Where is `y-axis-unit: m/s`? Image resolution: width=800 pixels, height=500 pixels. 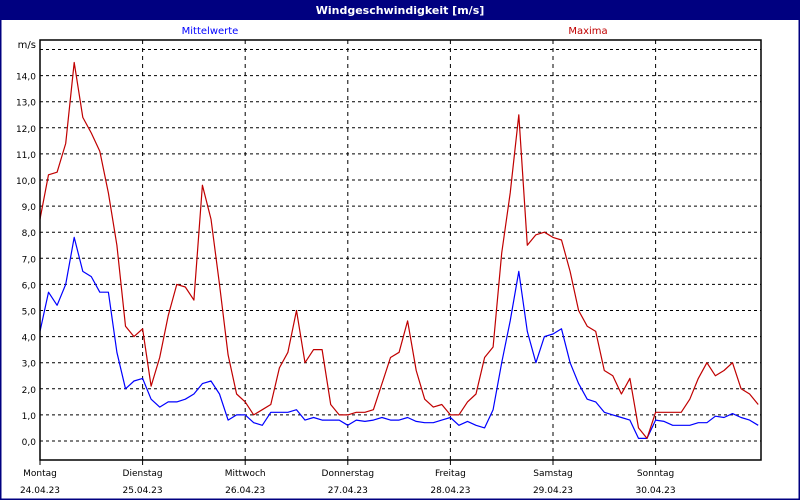
y-axis-unit: m/s is located at coordinates (27, 45).